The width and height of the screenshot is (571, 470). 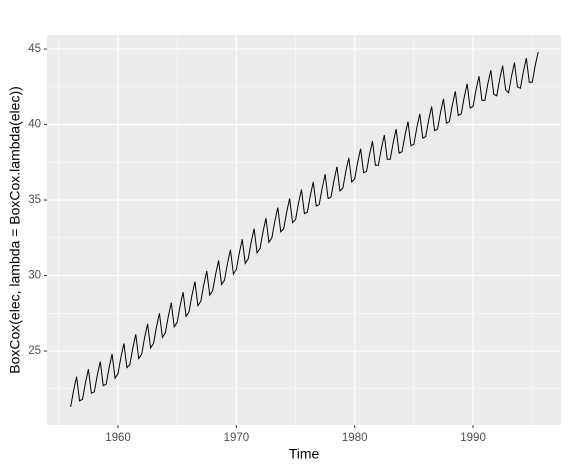 What do you see at coordinates (34, 49) in the screenshot?
I see `y-tick-label: 45` at bounding box center [34, 49].